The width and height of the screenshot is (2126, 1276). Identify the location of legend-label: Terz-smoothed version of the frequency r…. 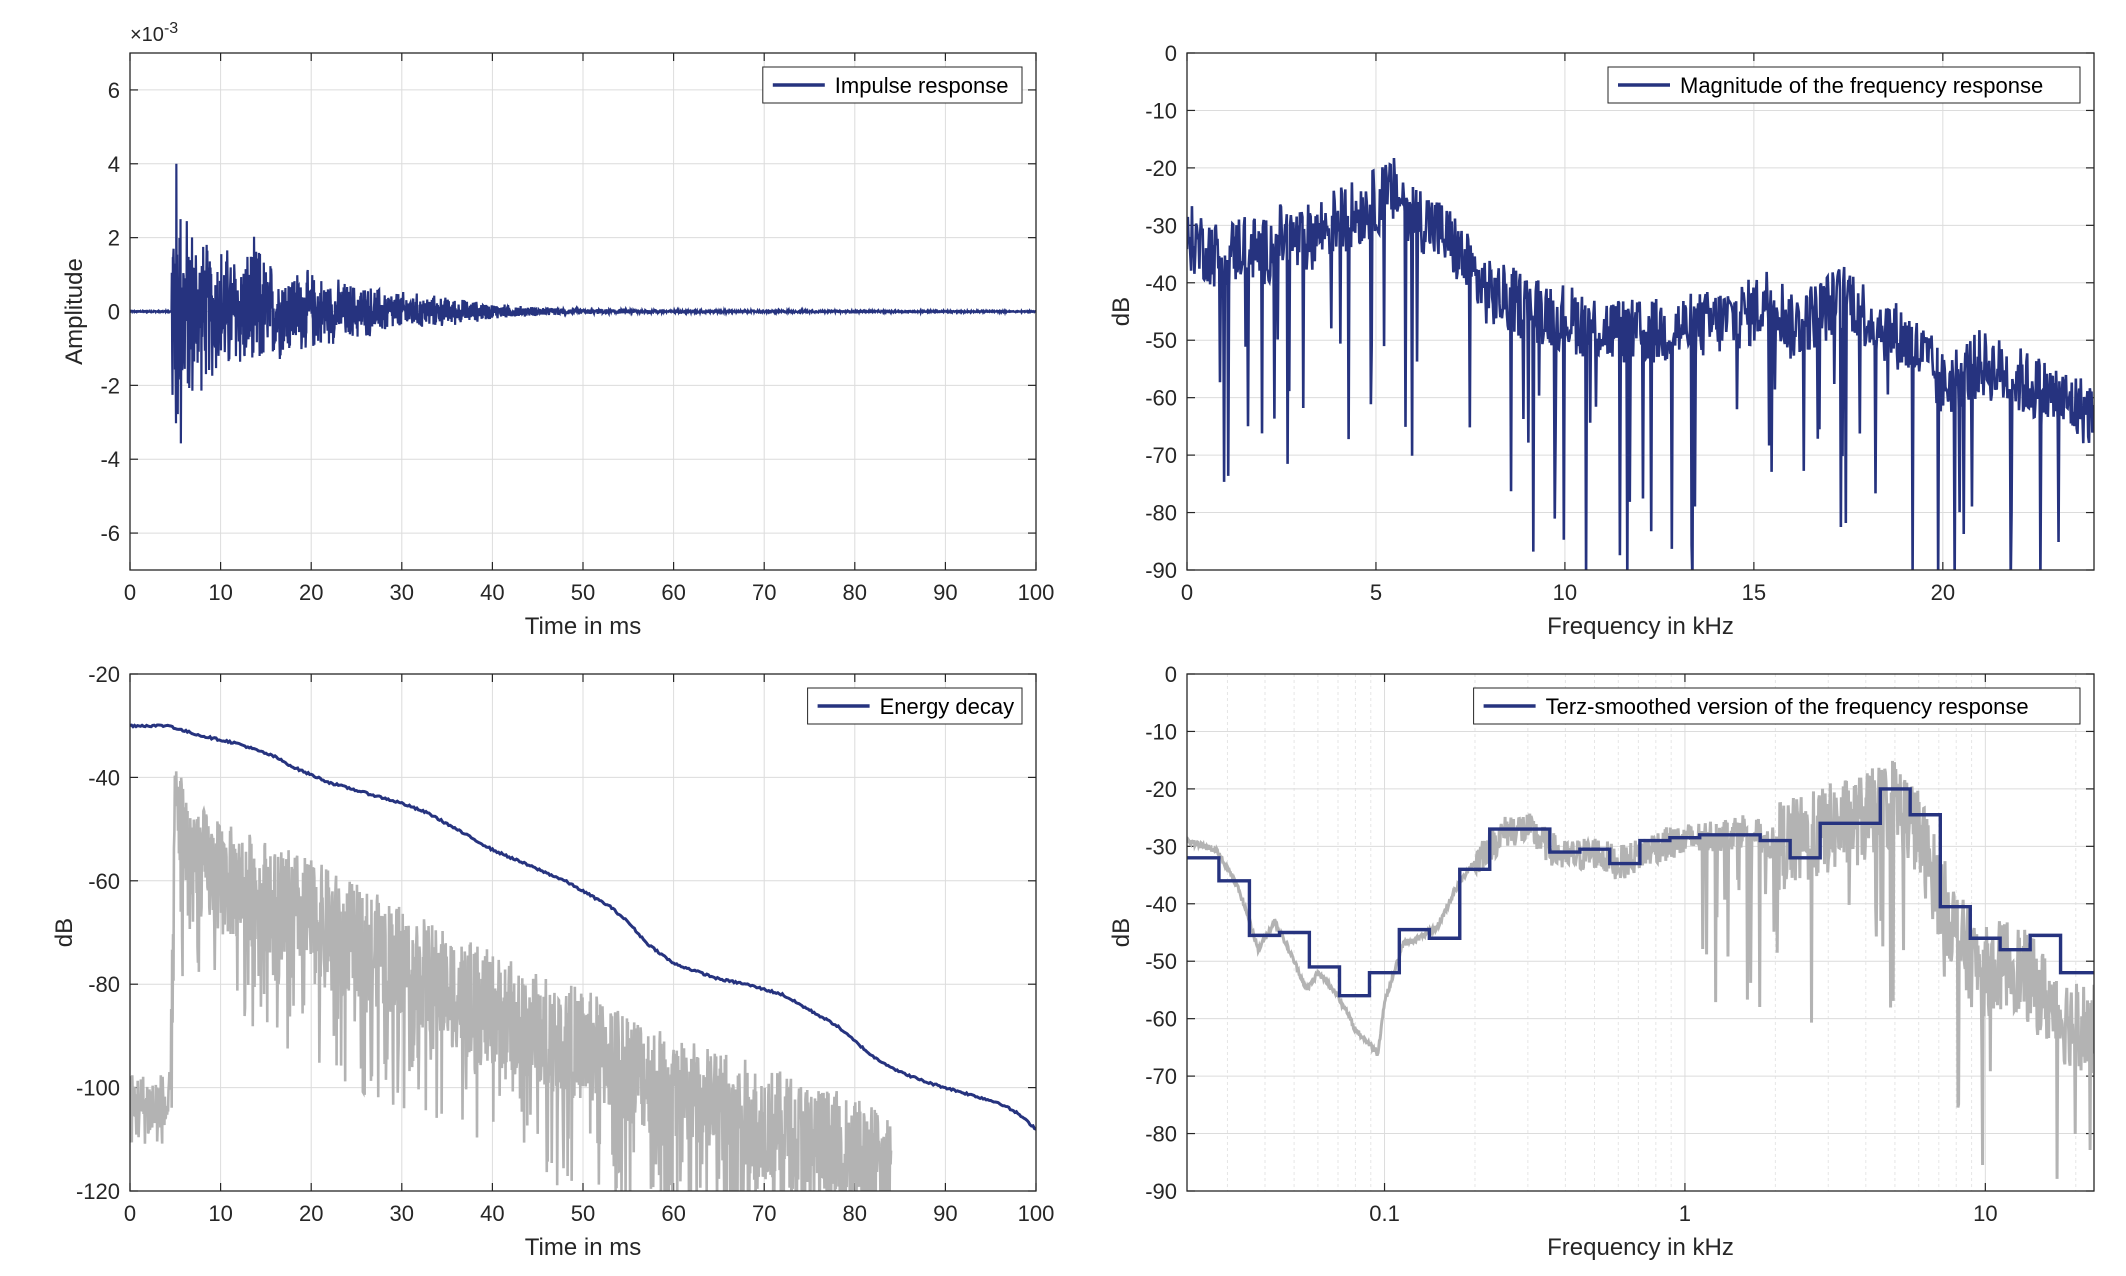
(1787, 706).